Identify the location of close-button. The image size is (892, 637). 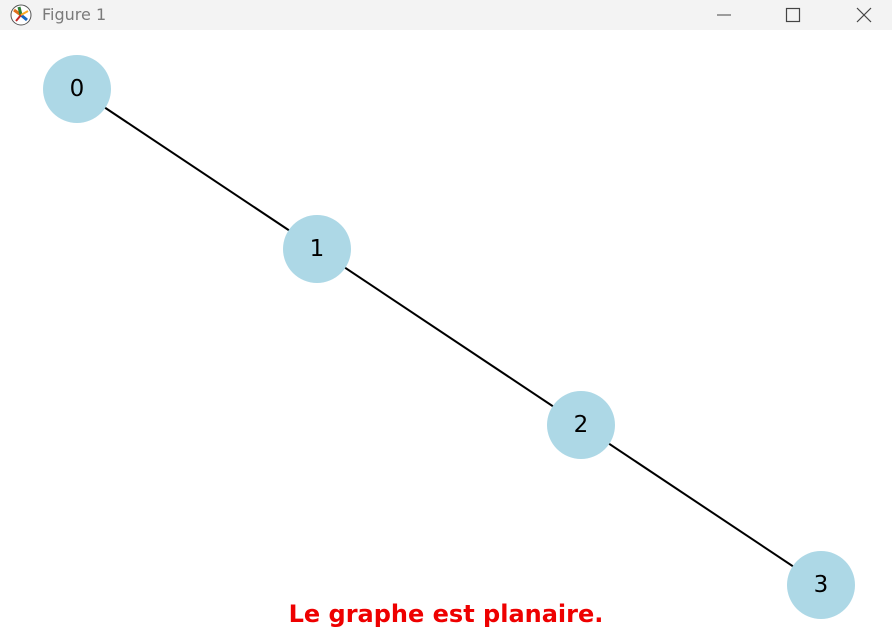
(864, 15).